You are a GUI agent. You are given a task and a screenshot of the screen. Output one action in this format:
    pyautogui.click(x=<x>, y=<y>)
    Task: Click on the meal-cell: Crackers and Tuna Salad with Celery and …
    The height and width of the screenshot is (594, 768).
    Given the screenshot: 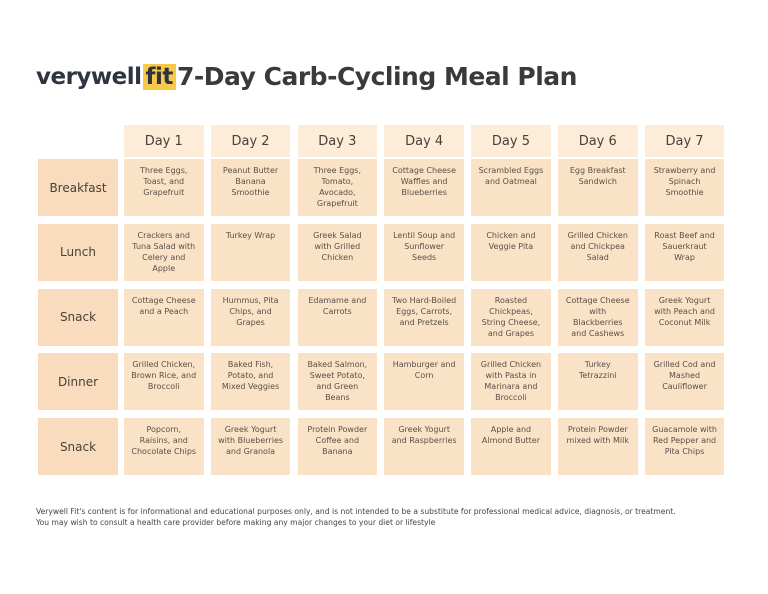 What is the action you would take?
    pyautogui.click(x=164, y=252)
    